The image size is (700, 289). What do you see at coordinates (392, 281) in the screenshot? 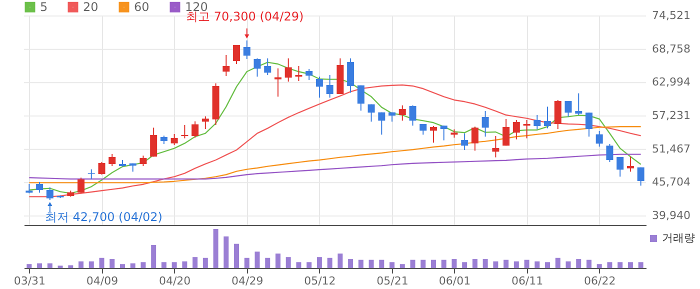
I see `x-tick-label: 05/21` at bounding box center [392, 281].